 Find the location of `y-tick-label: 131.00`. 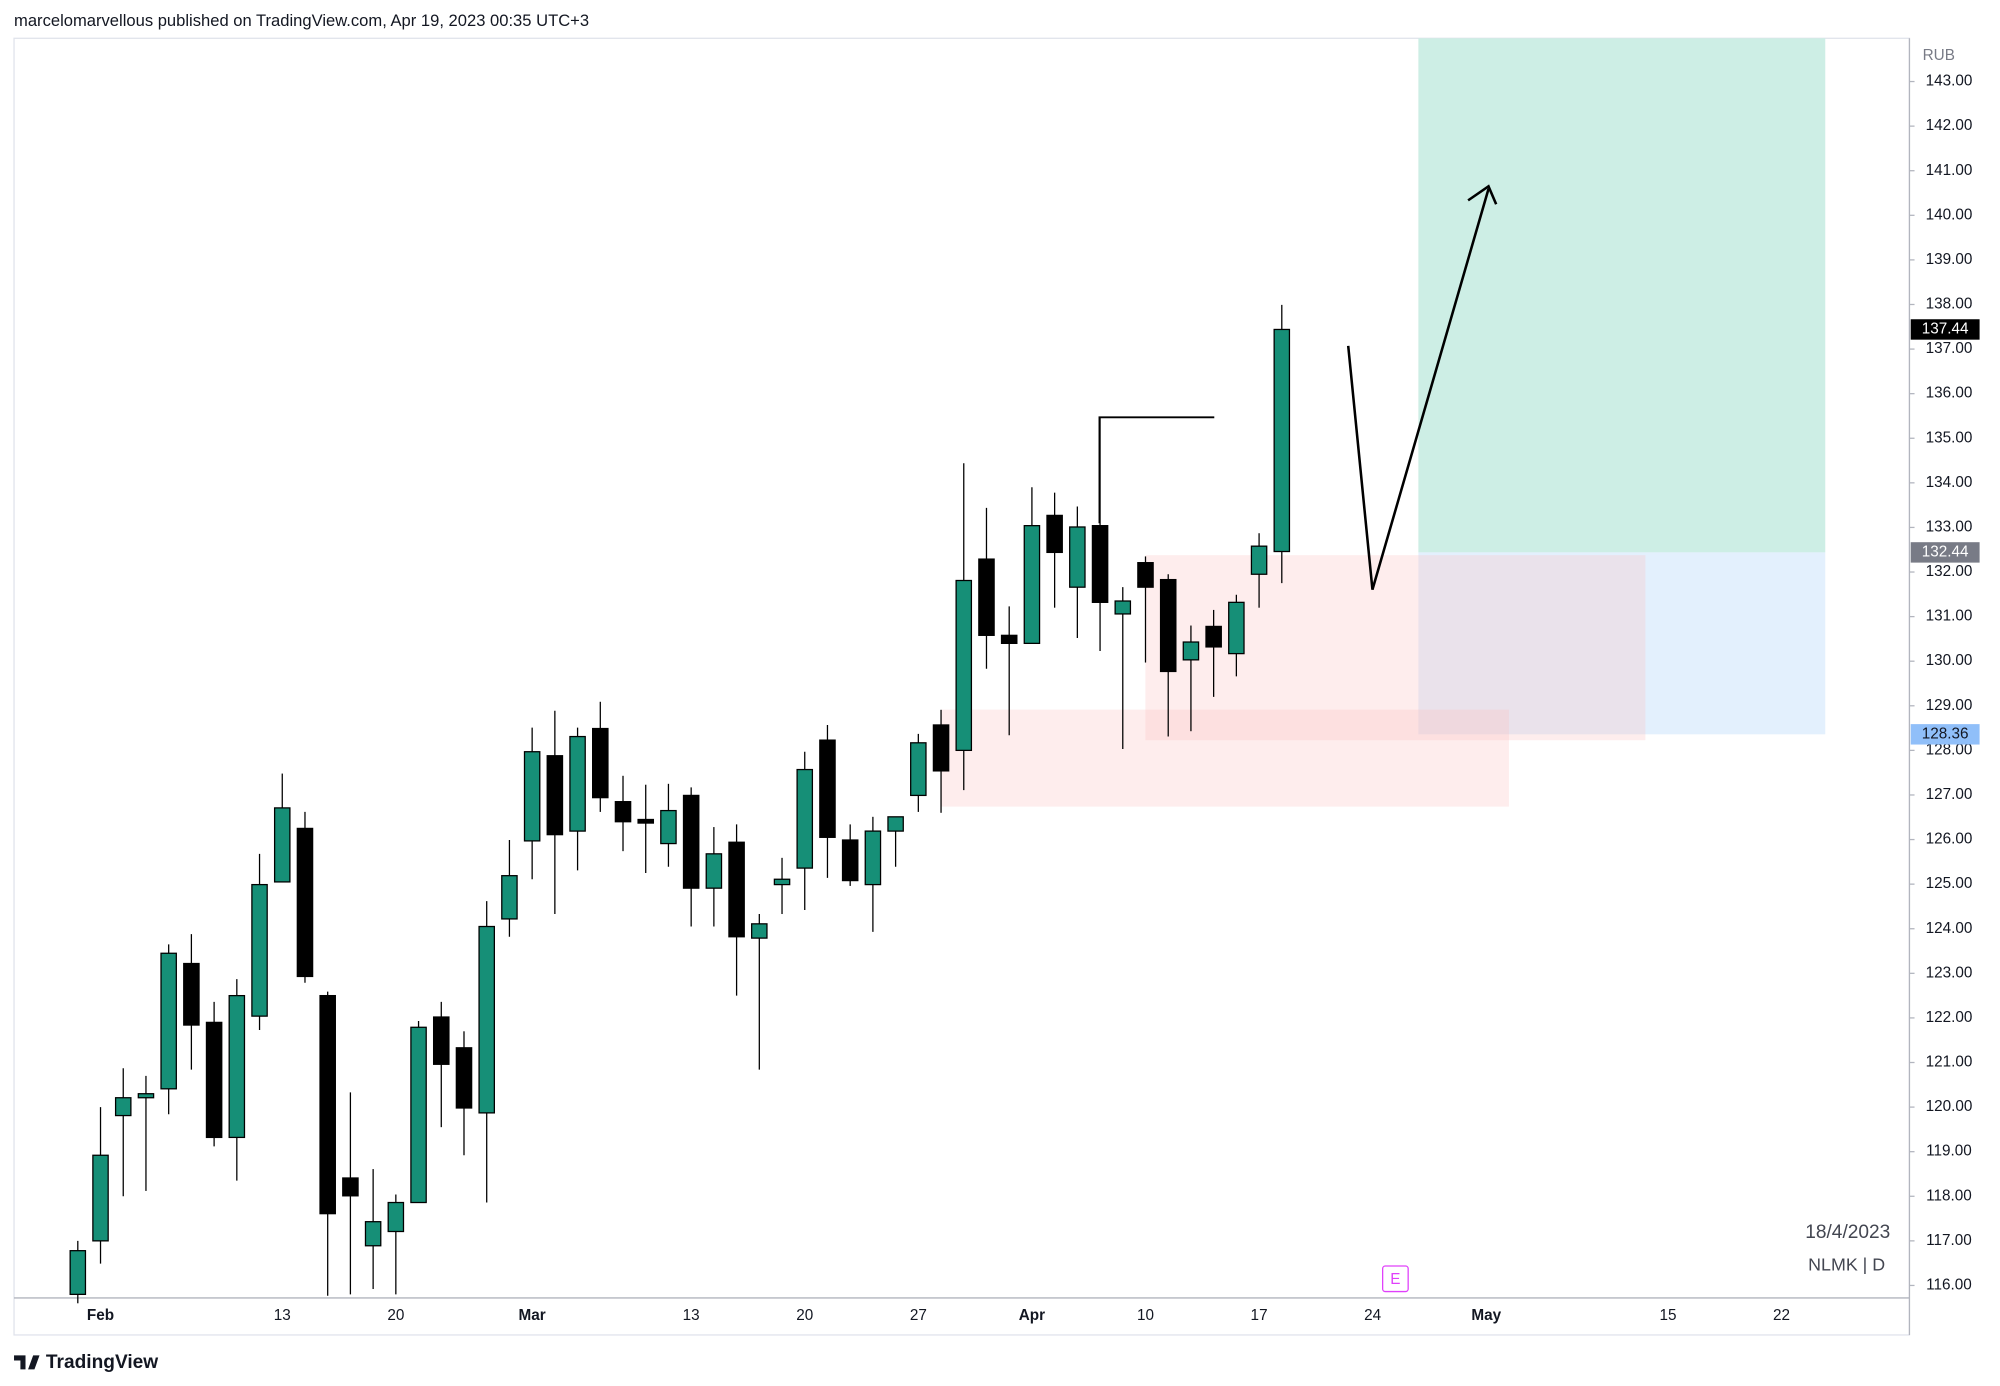

y-tick-label: 131.00 is located at coordinates (1949, 616).